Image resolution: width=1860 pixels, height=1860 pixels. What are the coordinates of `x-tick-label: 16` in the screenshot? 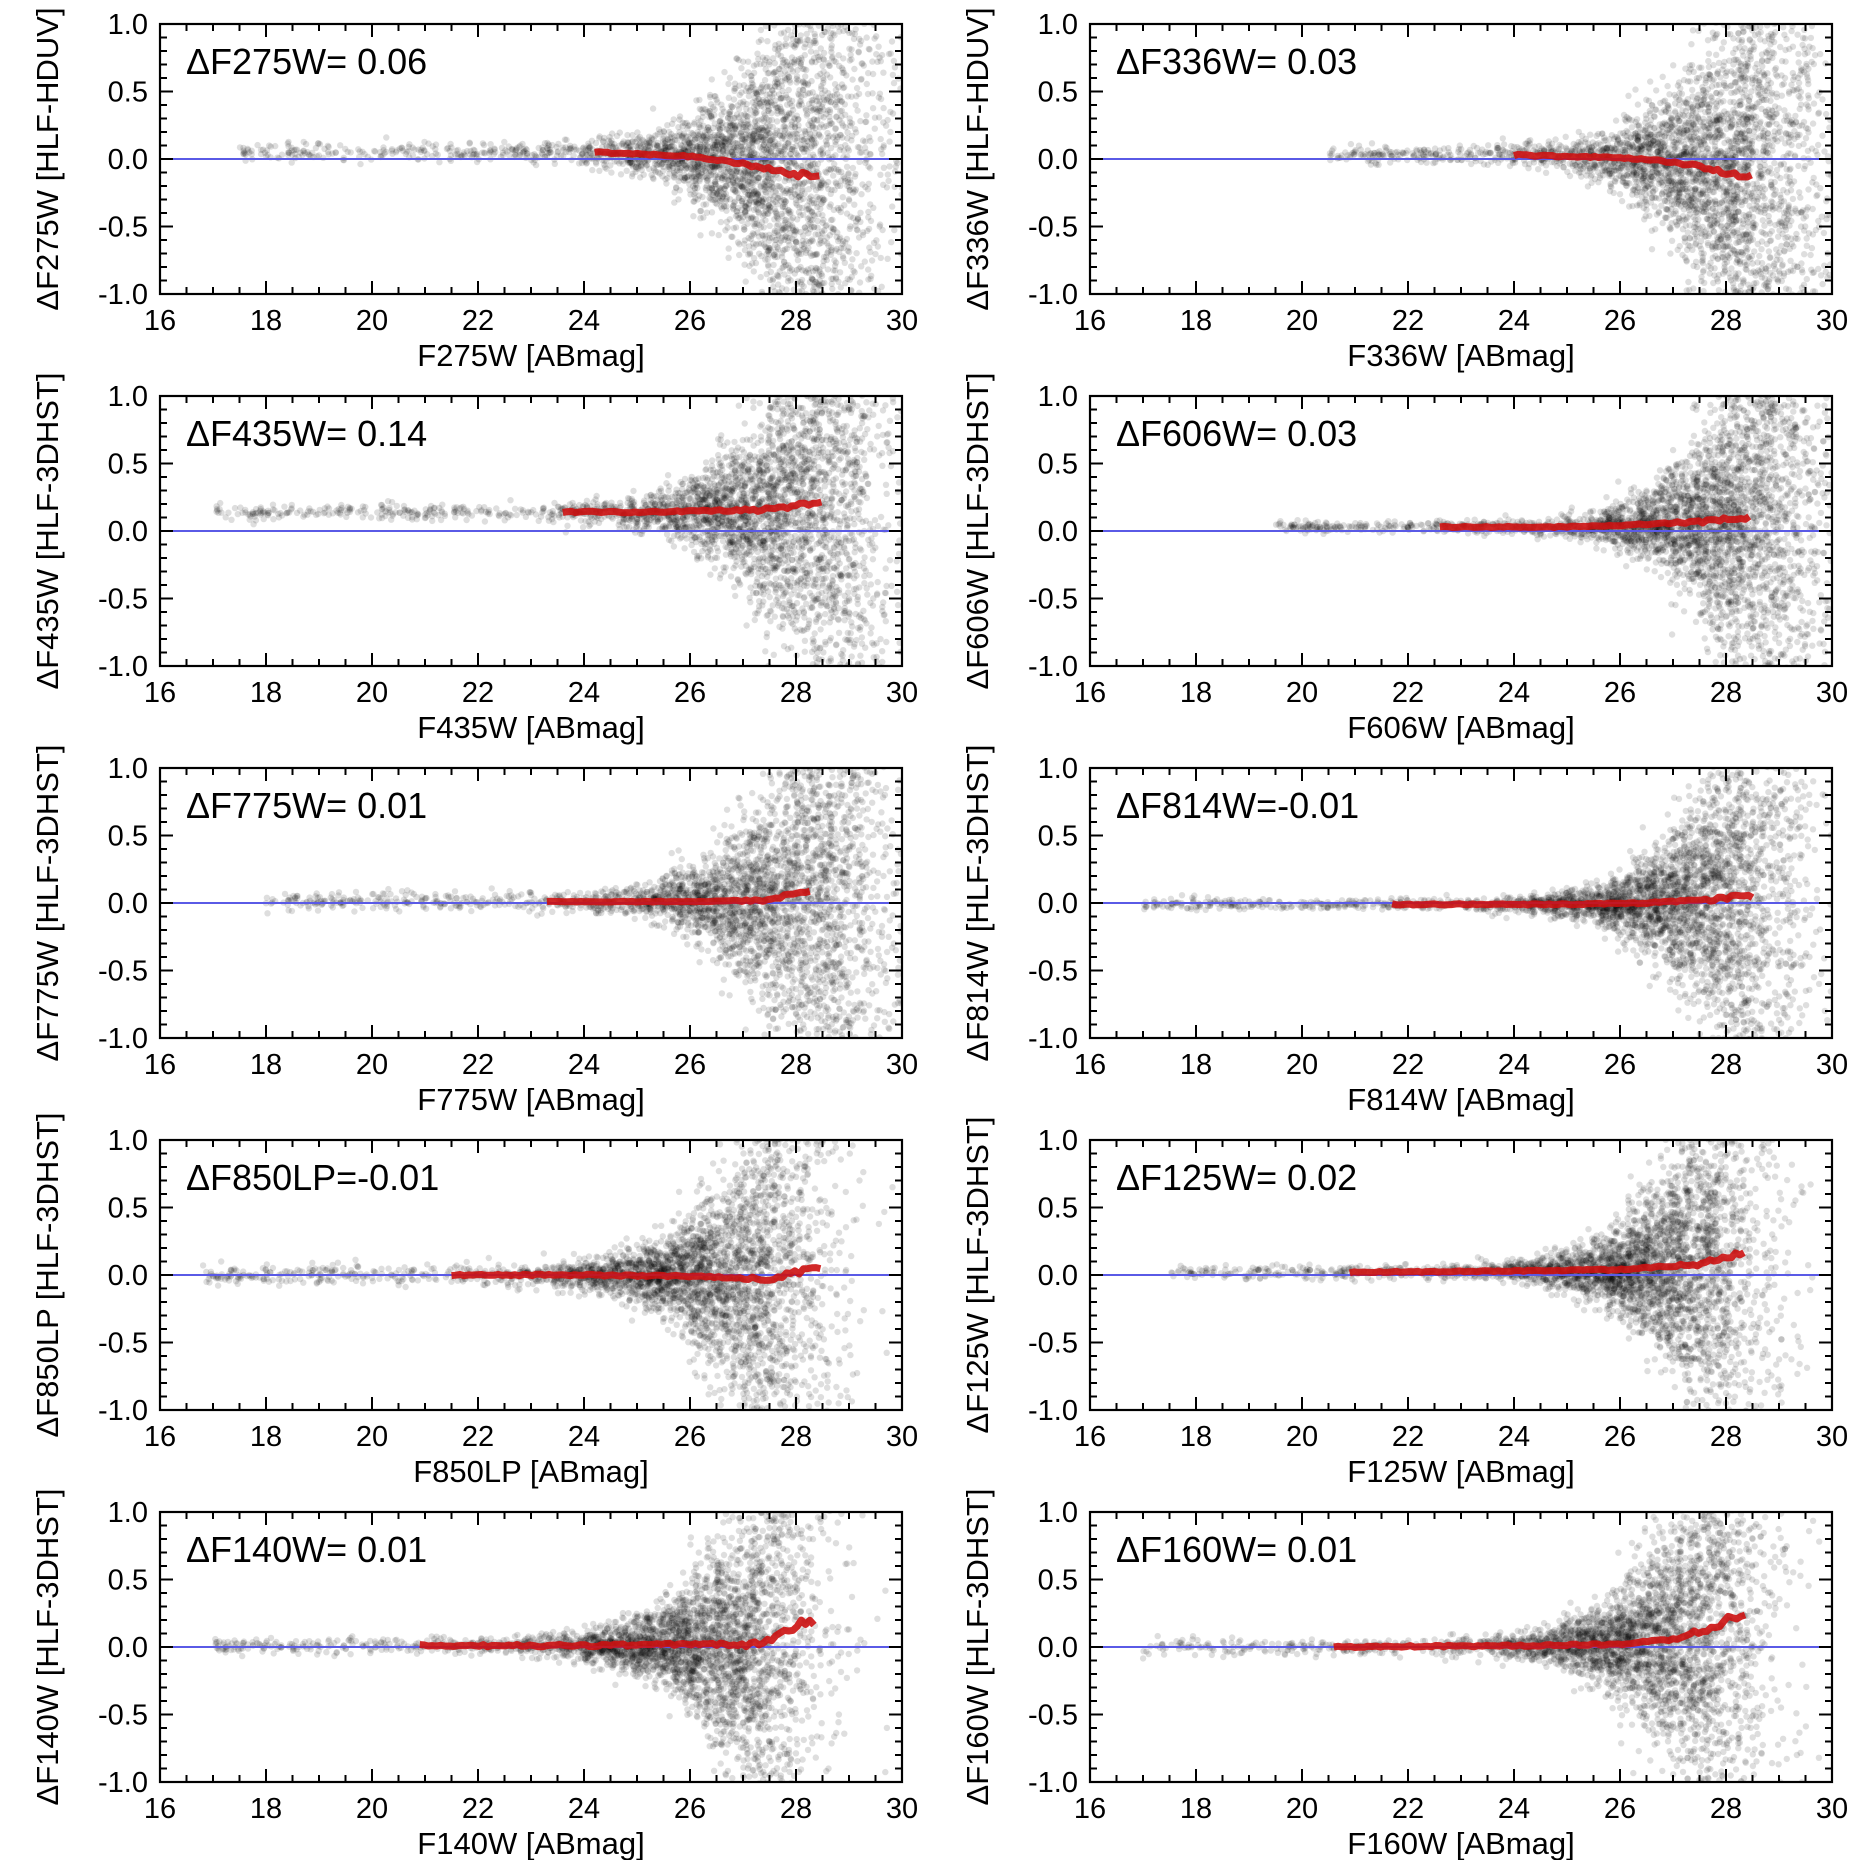 It's located at (160, 321).